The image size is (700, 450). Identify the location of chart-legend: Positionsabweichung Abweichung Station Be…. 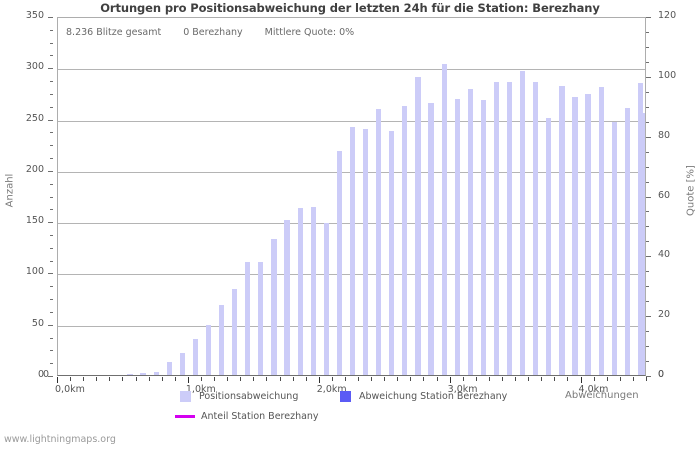
(350, 411).